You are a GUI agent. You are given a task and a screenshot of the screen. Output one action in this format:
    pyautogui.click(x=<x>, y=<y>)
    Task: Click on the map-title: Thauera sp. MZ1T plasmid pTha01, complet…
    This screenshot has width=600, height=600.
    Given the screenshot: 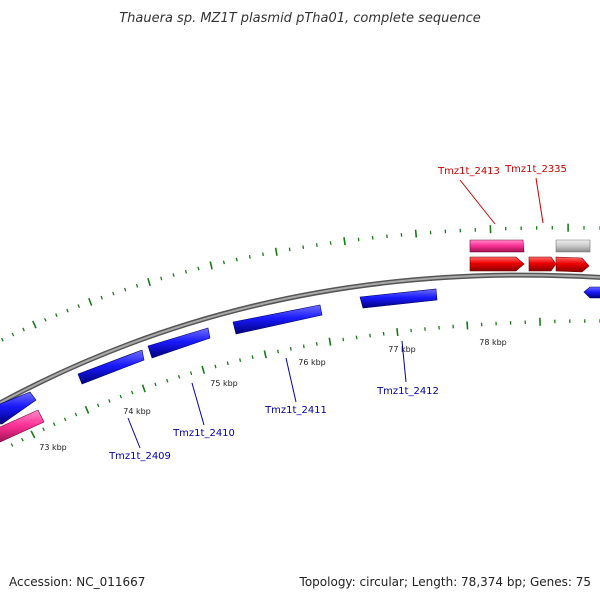 What is the action you would take?
    pyautogui.click(x=300, y=18)
    